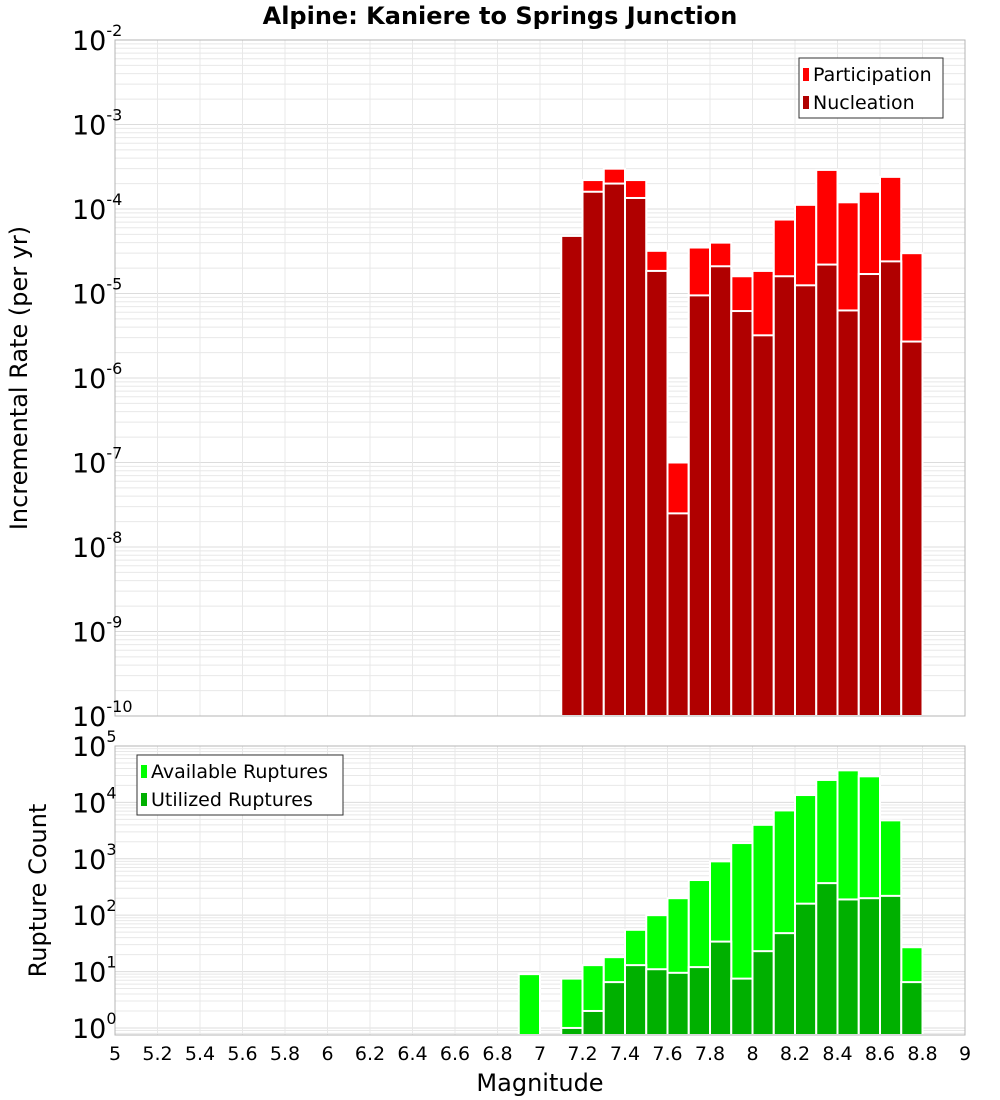  Describe the element at coordinates (38, 891) in the screenshot. I see `rupture-y-axis-label: Rupture Count` at that location.